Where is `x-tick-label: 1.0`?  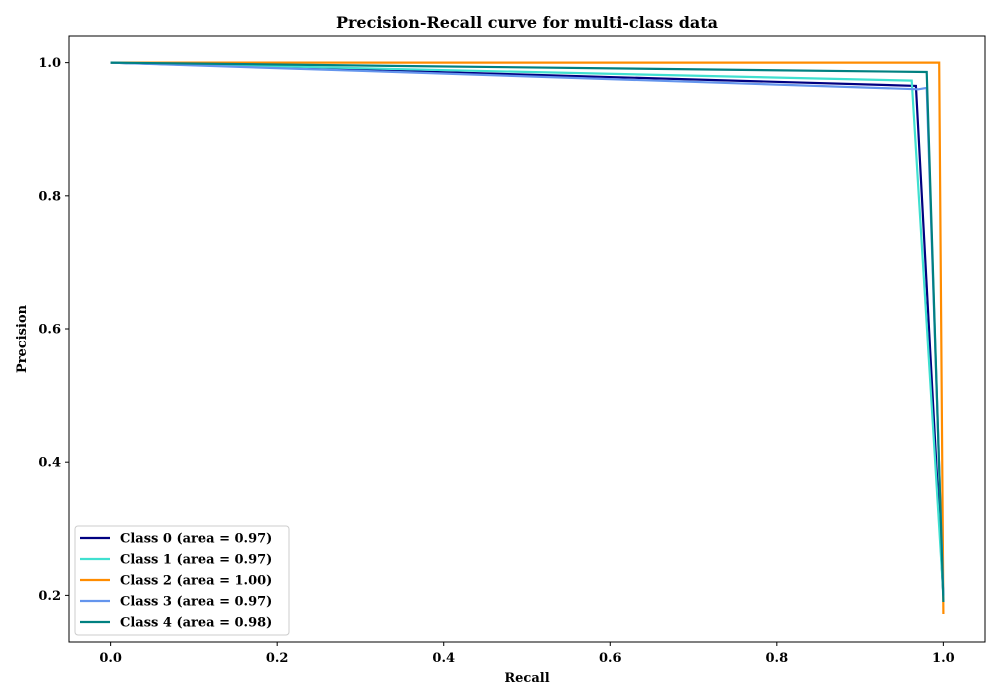 x-tick-label: 1.0 is located at coordinates (943, 658).